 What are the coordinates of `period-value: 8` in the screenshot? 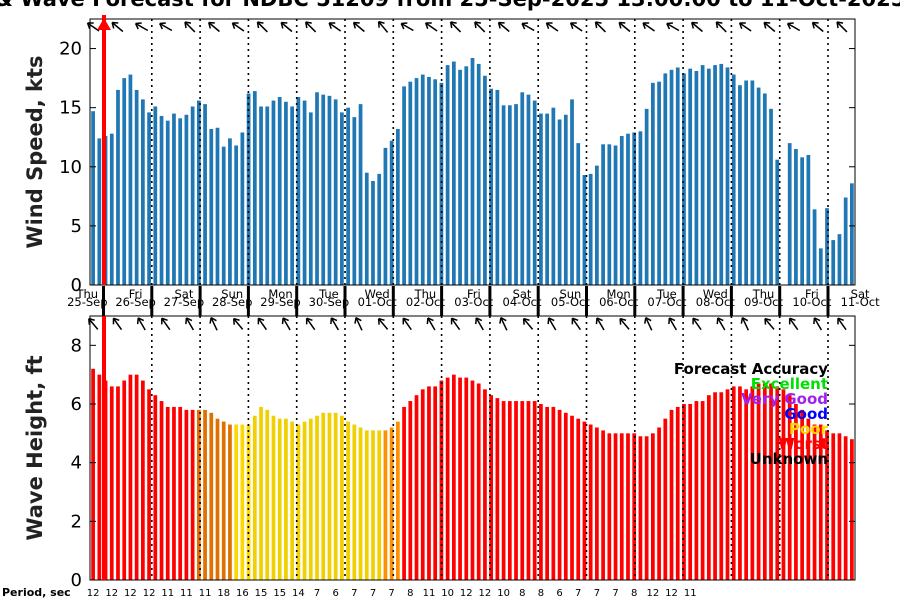 It's located at (541, 593).